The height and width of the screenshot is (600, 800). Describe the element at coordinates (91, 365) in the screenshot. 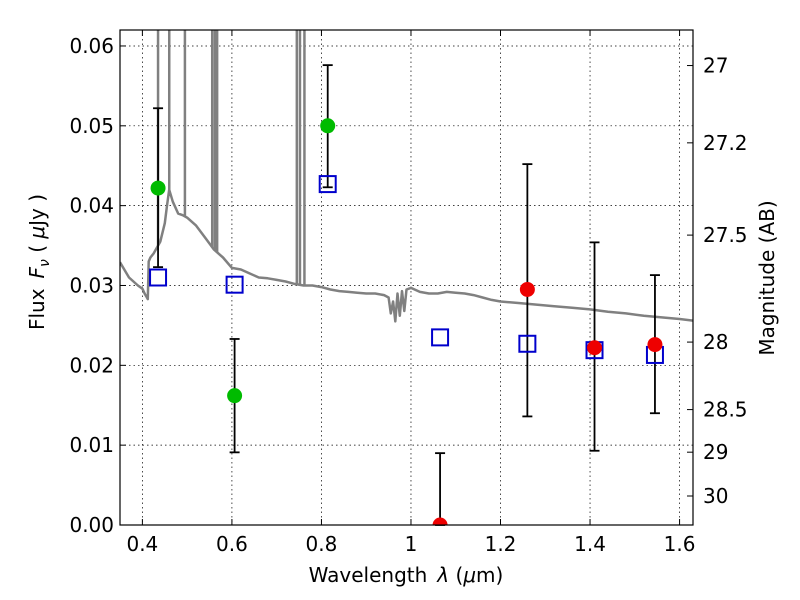

I see `y-tick-label: 0.02` at that location.